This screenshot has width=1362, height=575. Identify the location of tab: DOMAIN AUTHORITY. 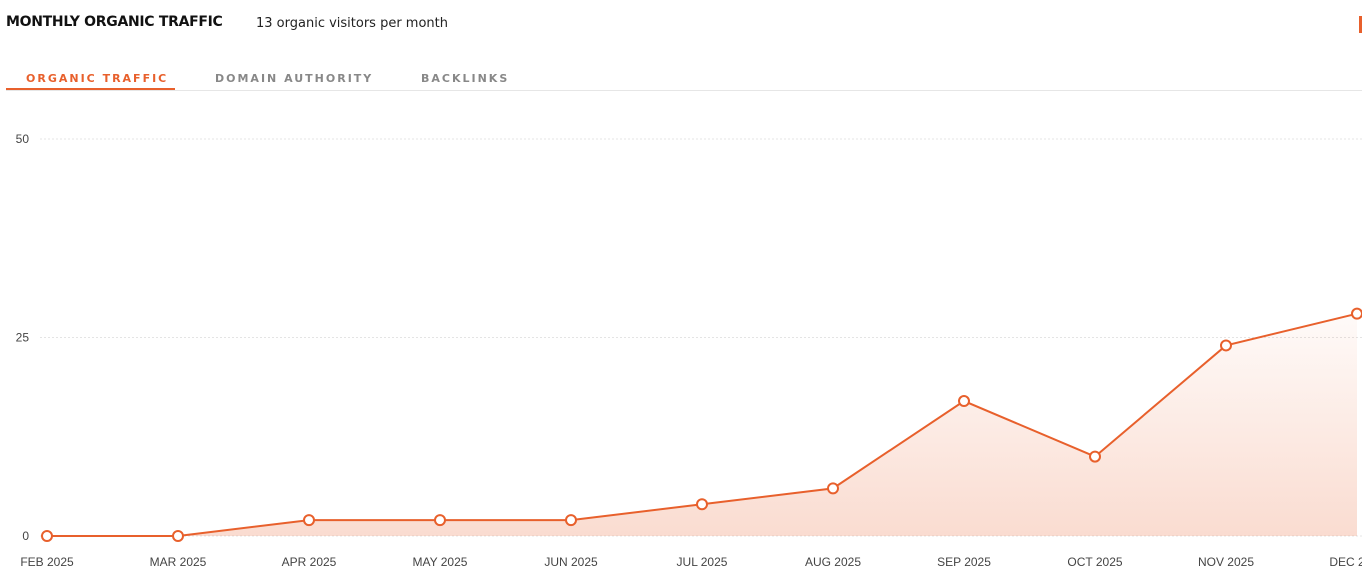
(294, 78).